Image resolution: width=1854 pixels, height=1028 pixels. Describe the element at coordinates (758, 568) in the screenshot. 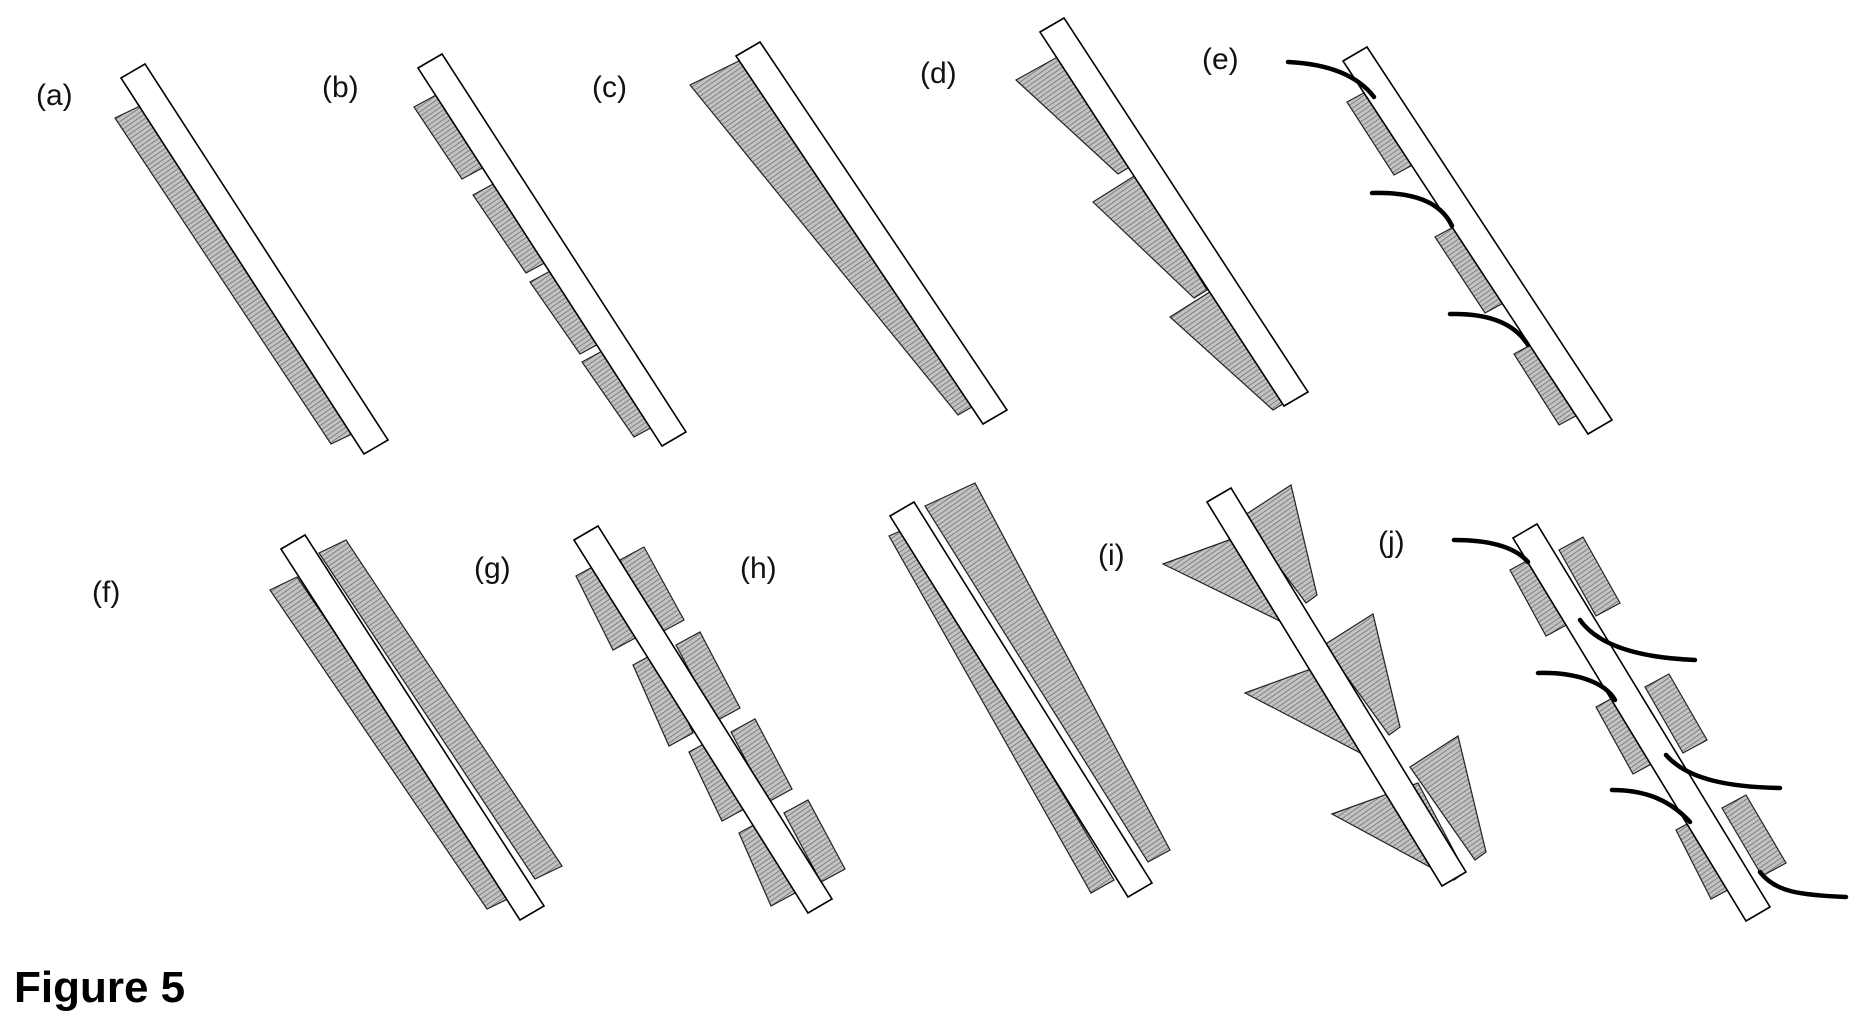

I see `panel-label-h: (h)` at that location.